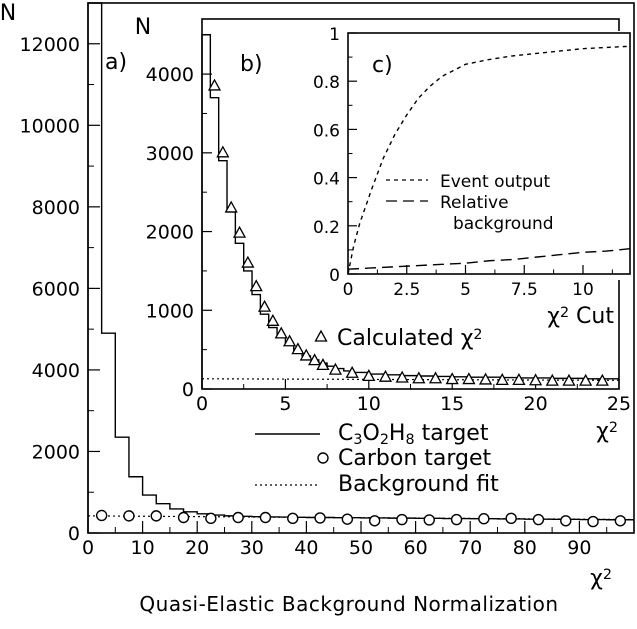  I want to click on panel-c-y-tick-label: 1, so click(334, 35).